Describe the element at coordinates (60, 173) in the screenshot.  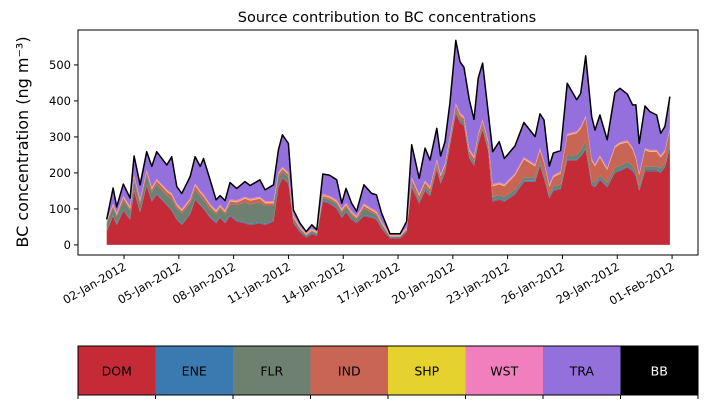
I see `y-tick-label: 200` at that location.